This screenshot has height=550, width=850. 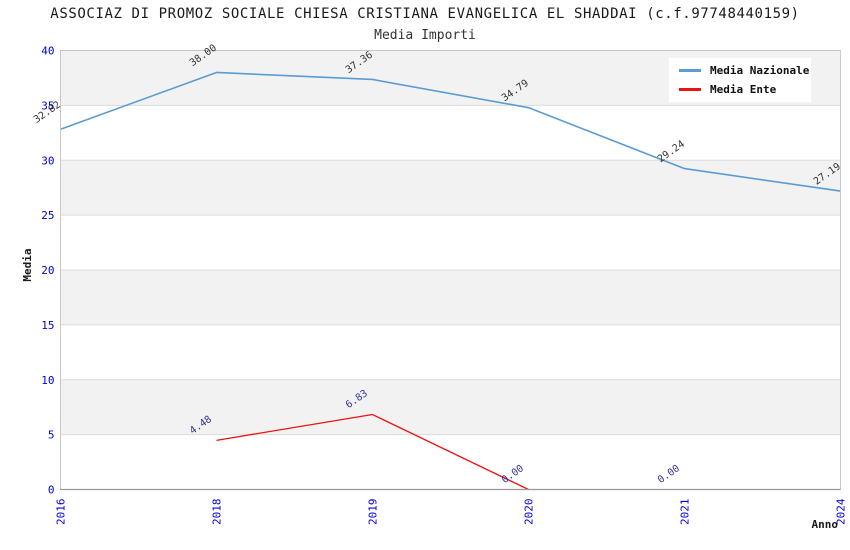 What do you see at coordinates (760, 70) in the screenshot?
I see `legend-label-media-nazionale: Media Nazionale` at bounding box center [760, 70].